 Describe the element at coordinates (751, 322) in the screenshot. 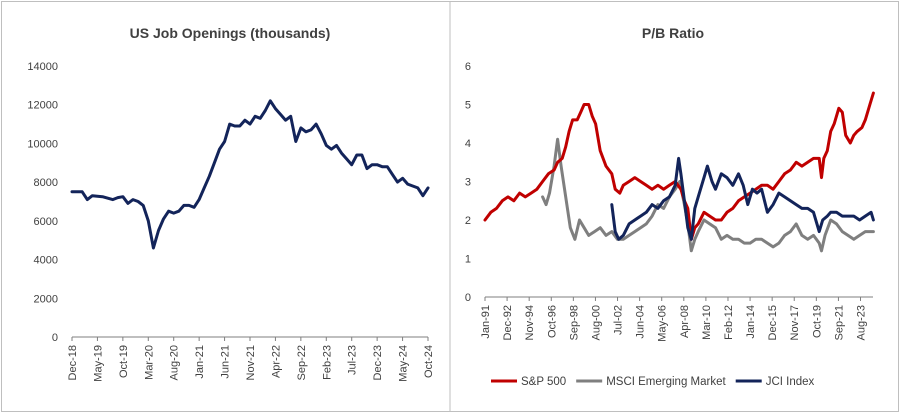

I see `pb-ratio-x-tick-label: Jan-14` at that location.